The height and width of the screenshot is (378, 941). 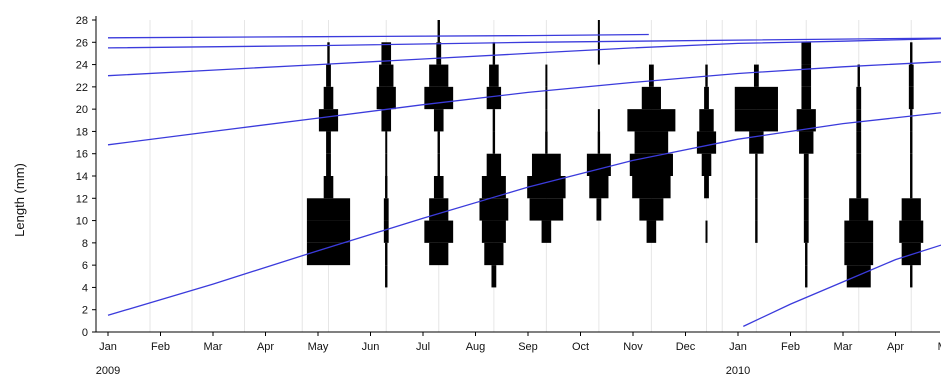 I want to click on year-label: 2009, so click(x=108, y=371).